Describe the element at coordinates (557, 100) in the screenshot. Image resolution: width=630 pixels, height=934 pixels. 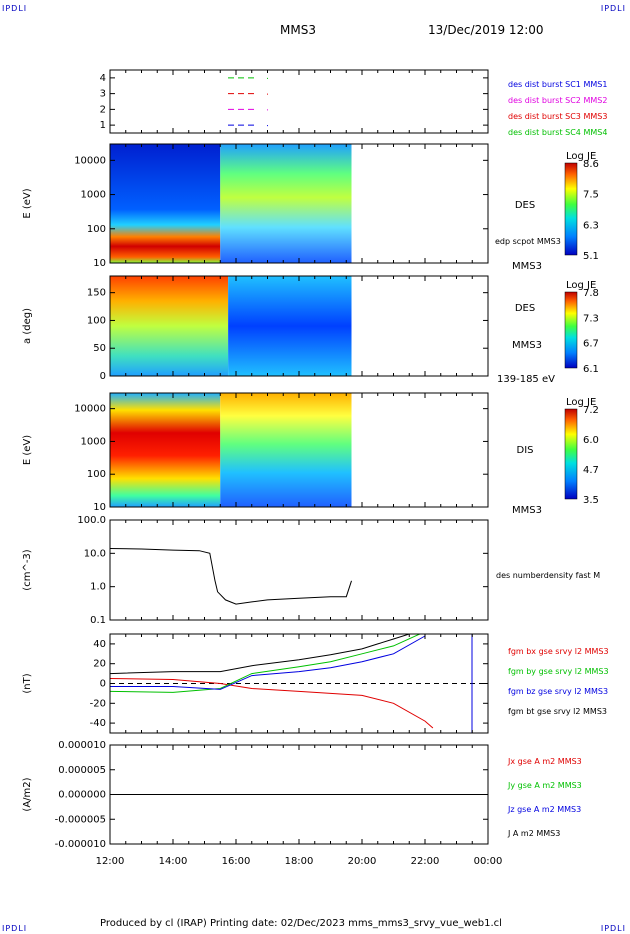
I see `burst-legend-entry: des dist burst SC2 MMS2` at that location.